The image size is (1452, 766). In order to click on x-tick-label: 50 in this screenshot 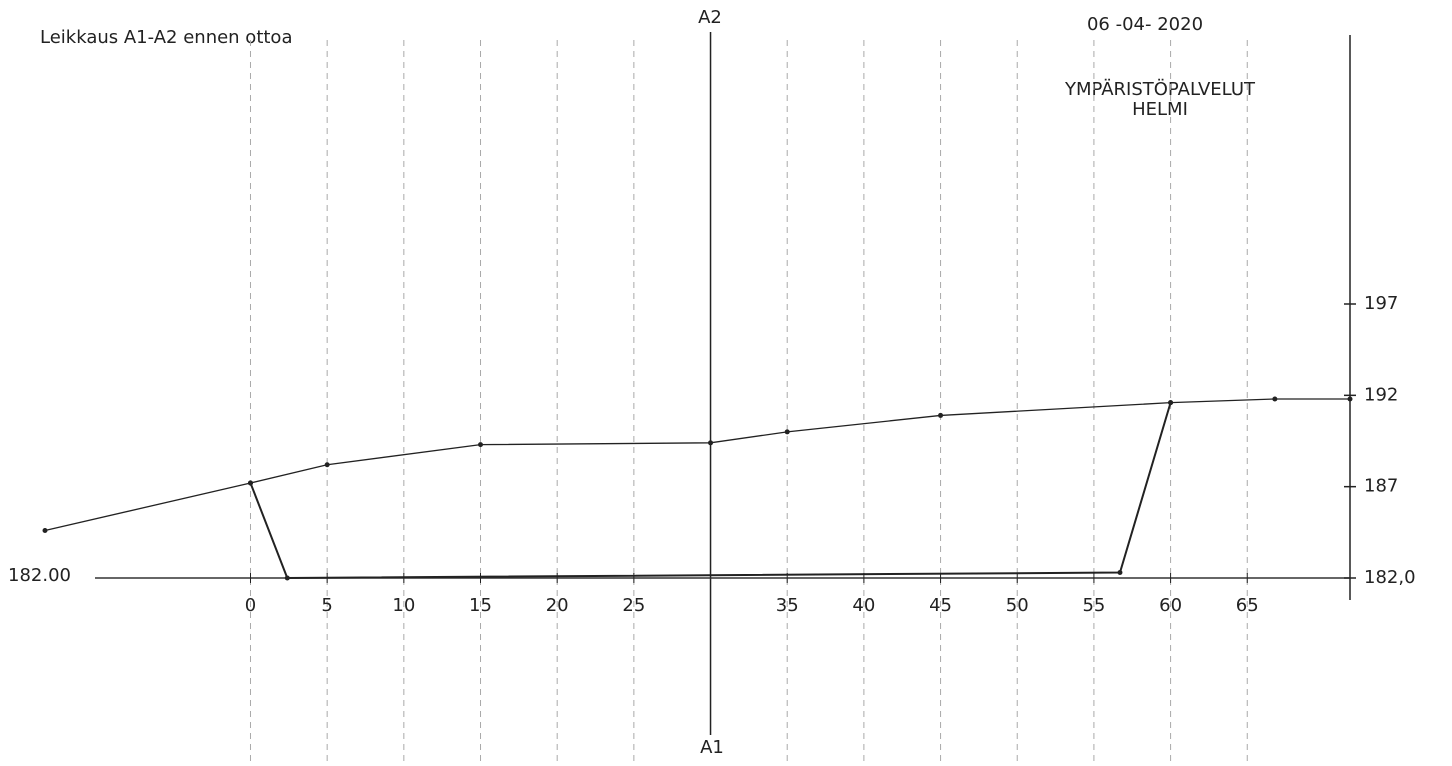, I will do `click(1017, 605)`.